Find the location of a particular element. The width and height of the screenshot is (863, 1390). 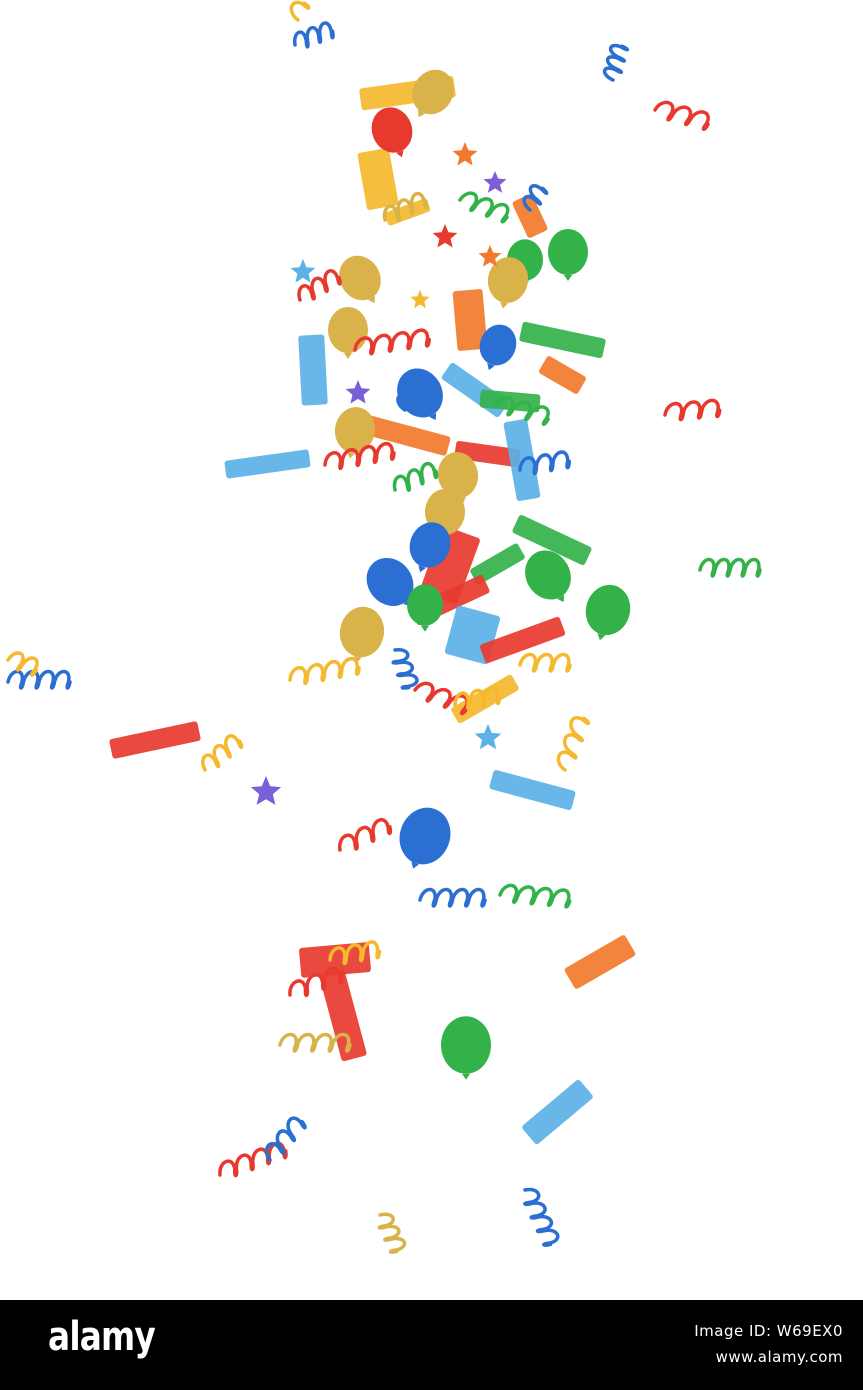

site-url-label: www.alamy.com is located at coordinates (779, 1357).